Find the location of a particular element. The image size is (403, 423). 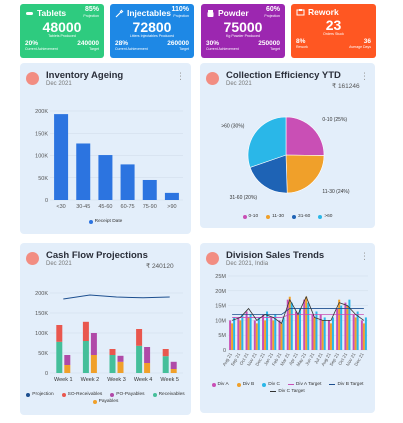

division-x-tick: Jan 21 is located at coordinates (268, 359).